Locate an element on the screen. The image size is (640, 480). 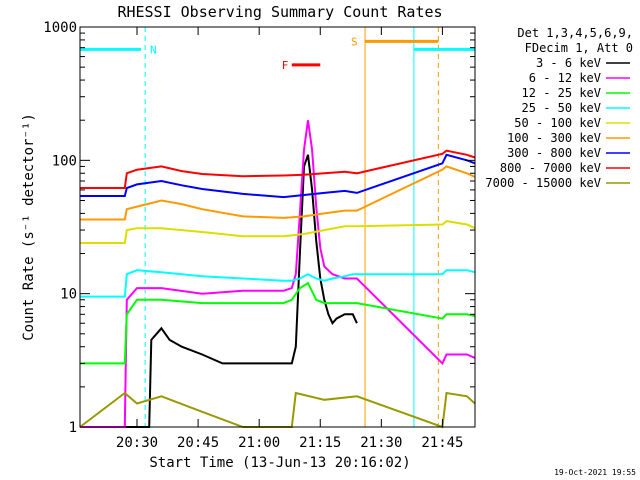
x-tick-label-4: 21:30 is located at coordinates (381, 443).